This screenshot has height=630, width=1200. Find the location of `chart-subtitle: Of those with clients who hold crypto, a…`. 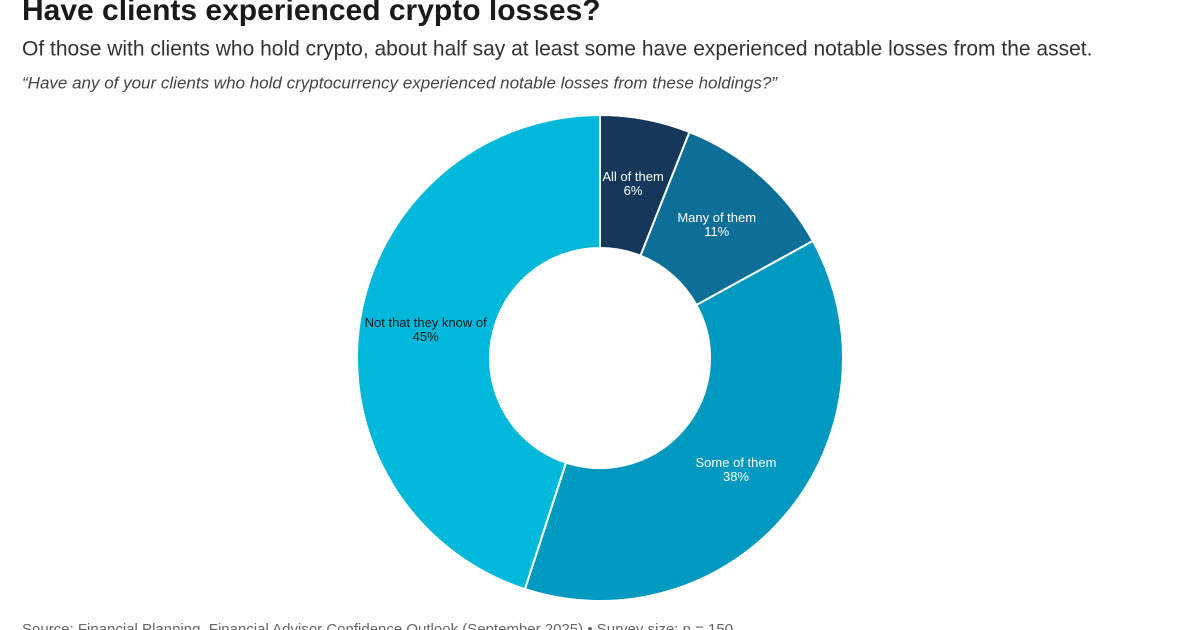

chart-subtitle: Of those with clients who hold crypto, a… is located at coordinates (557, 49).